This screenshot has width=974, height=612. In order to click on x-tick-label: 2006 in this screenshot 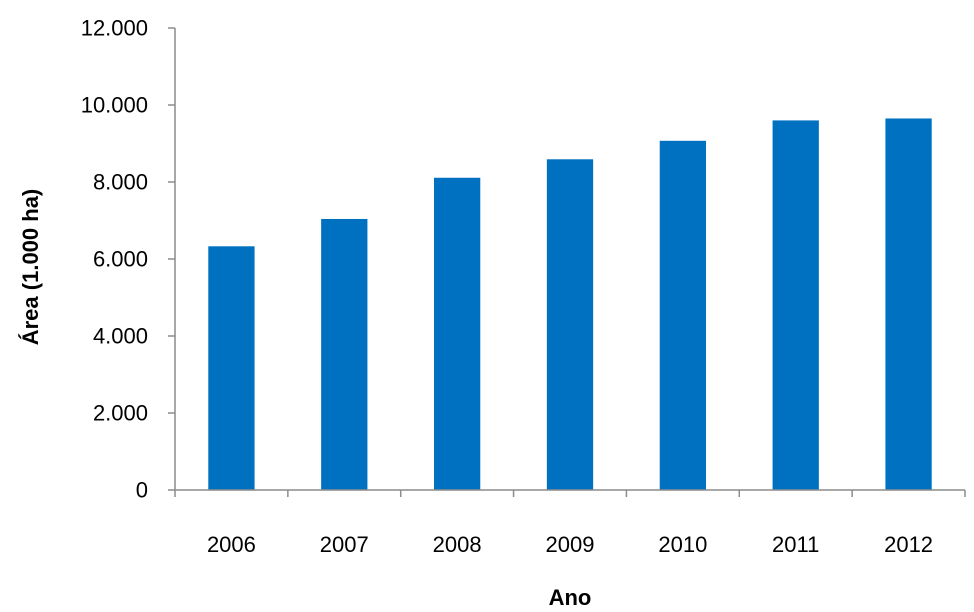, I will do `click(231, 544)`.